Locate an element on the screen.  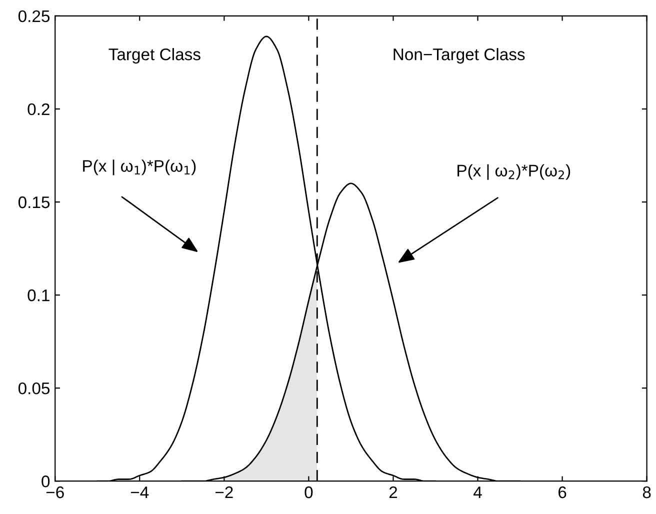
y-tick-label: 0.25 is located at coordinates (34, 16).